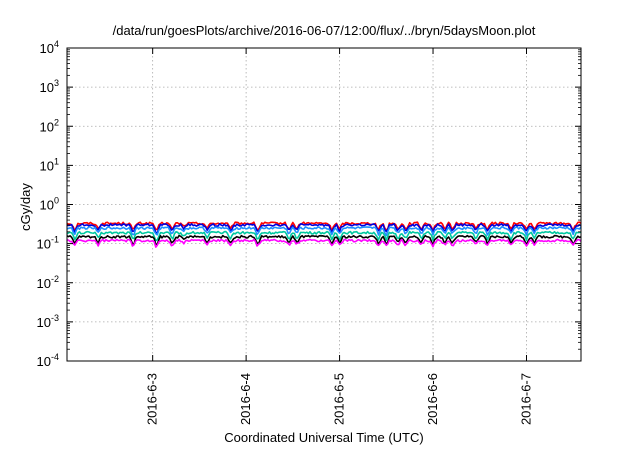 The width and height of the screenshot is (640, 453). Describe the element at coordinates (152, 399) in the screenshot. I see `x-tick-label: 2016-6-3` at that location.